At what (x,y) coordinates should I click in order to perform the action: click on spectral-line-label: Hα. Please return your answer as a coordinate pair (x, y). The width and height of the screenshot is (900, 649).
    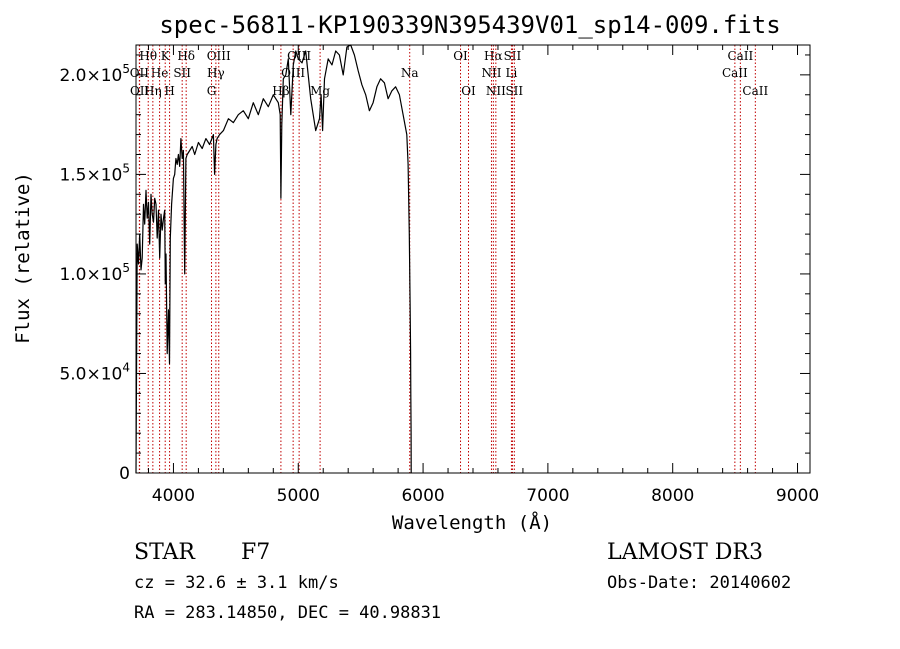
    Looking at the image, I should click on (493, 56).